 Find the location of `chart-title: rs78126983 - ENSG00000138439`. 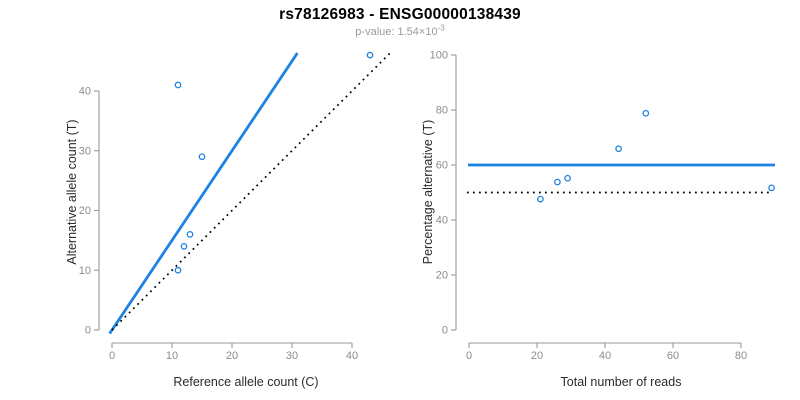

chart-title: rs78126983 - ENSG00000138439 is located at coordinates (400, 14).